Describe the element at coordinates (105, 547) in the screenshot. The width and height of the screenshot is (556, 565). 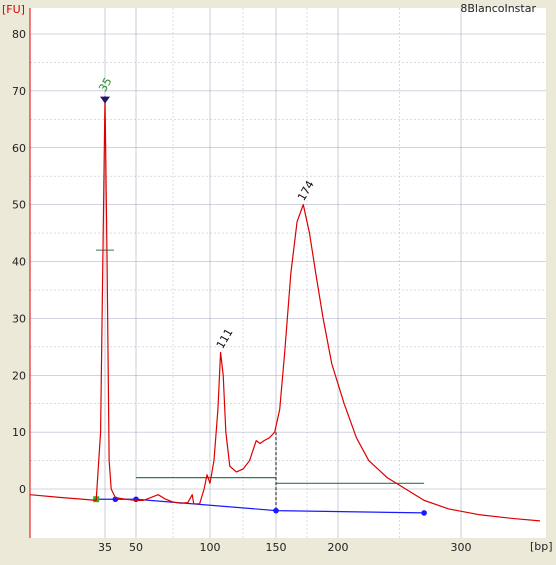
I see `x-tick-label: 35` at that location.